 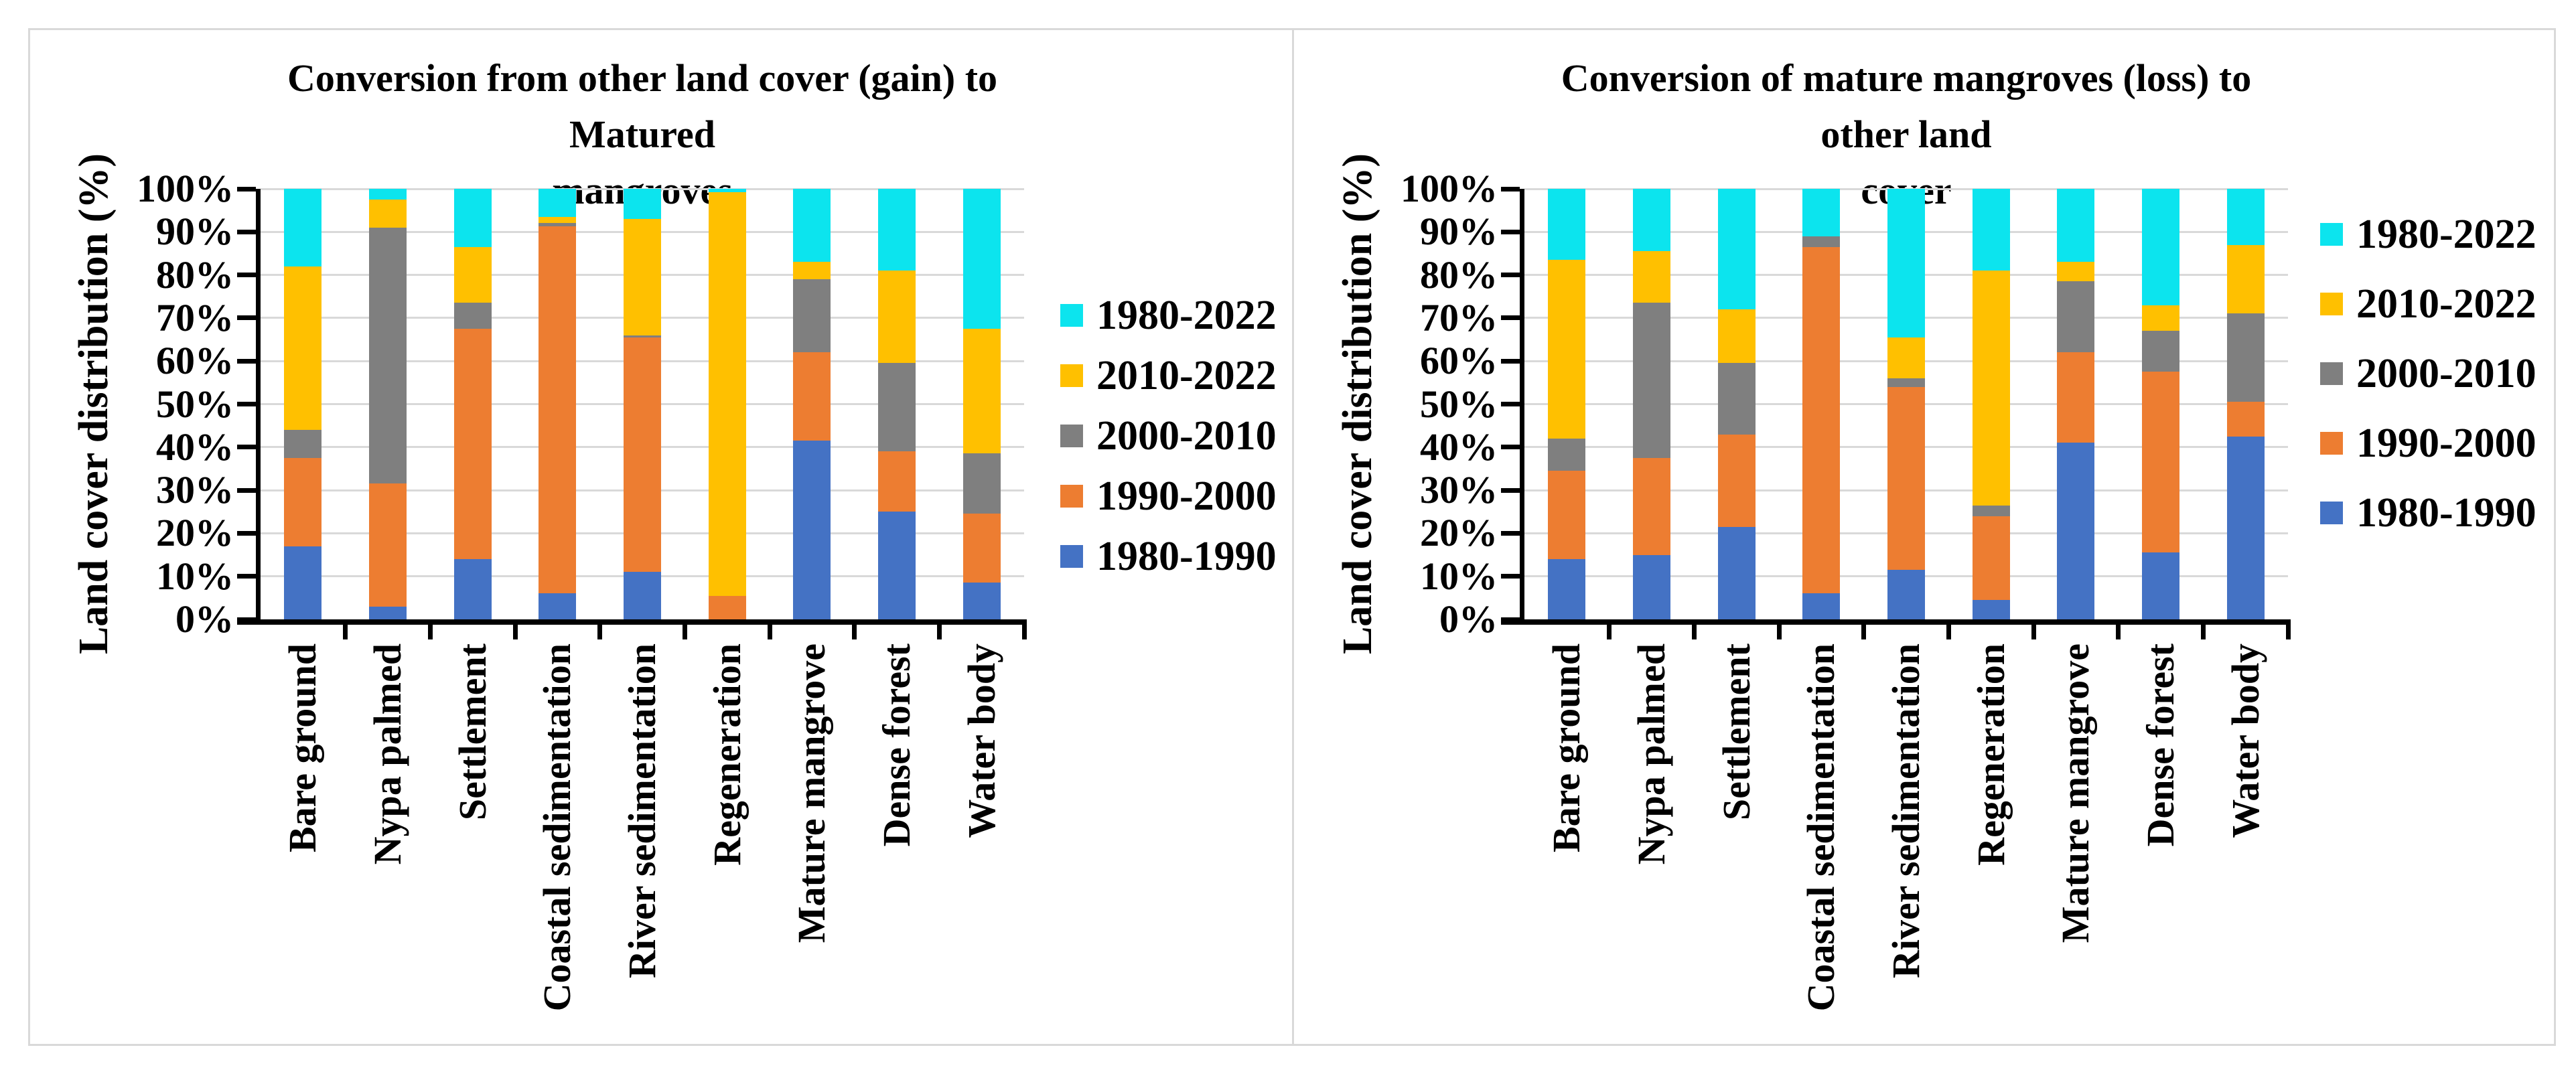 What do you see at coordinates (1071, 496) in the screenshot?
I see `legend-swatch-1990-2000` at bounding box center [1071, 496].